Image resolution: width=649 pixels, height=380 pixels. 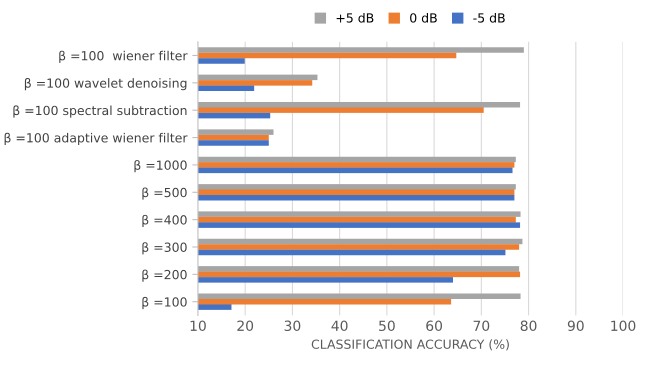 I want to click on x-tick-label: 70, so click(x=482, y=326).